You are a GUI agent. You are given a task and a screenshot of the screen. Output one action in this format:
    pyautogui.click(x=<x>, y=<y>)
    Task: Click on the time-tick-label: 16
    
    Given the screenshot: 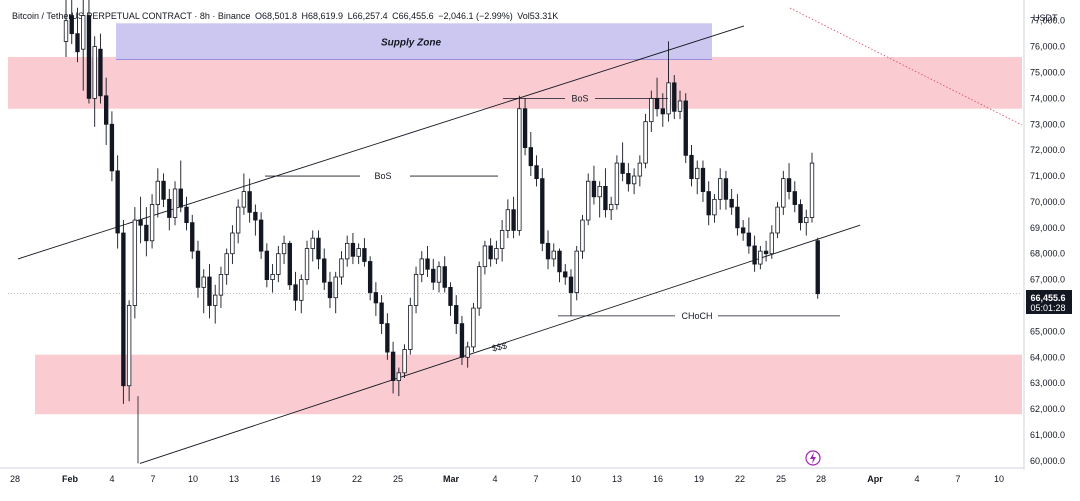 What is the action you would take?
    pyautogui.click(x=275, y=479)
    